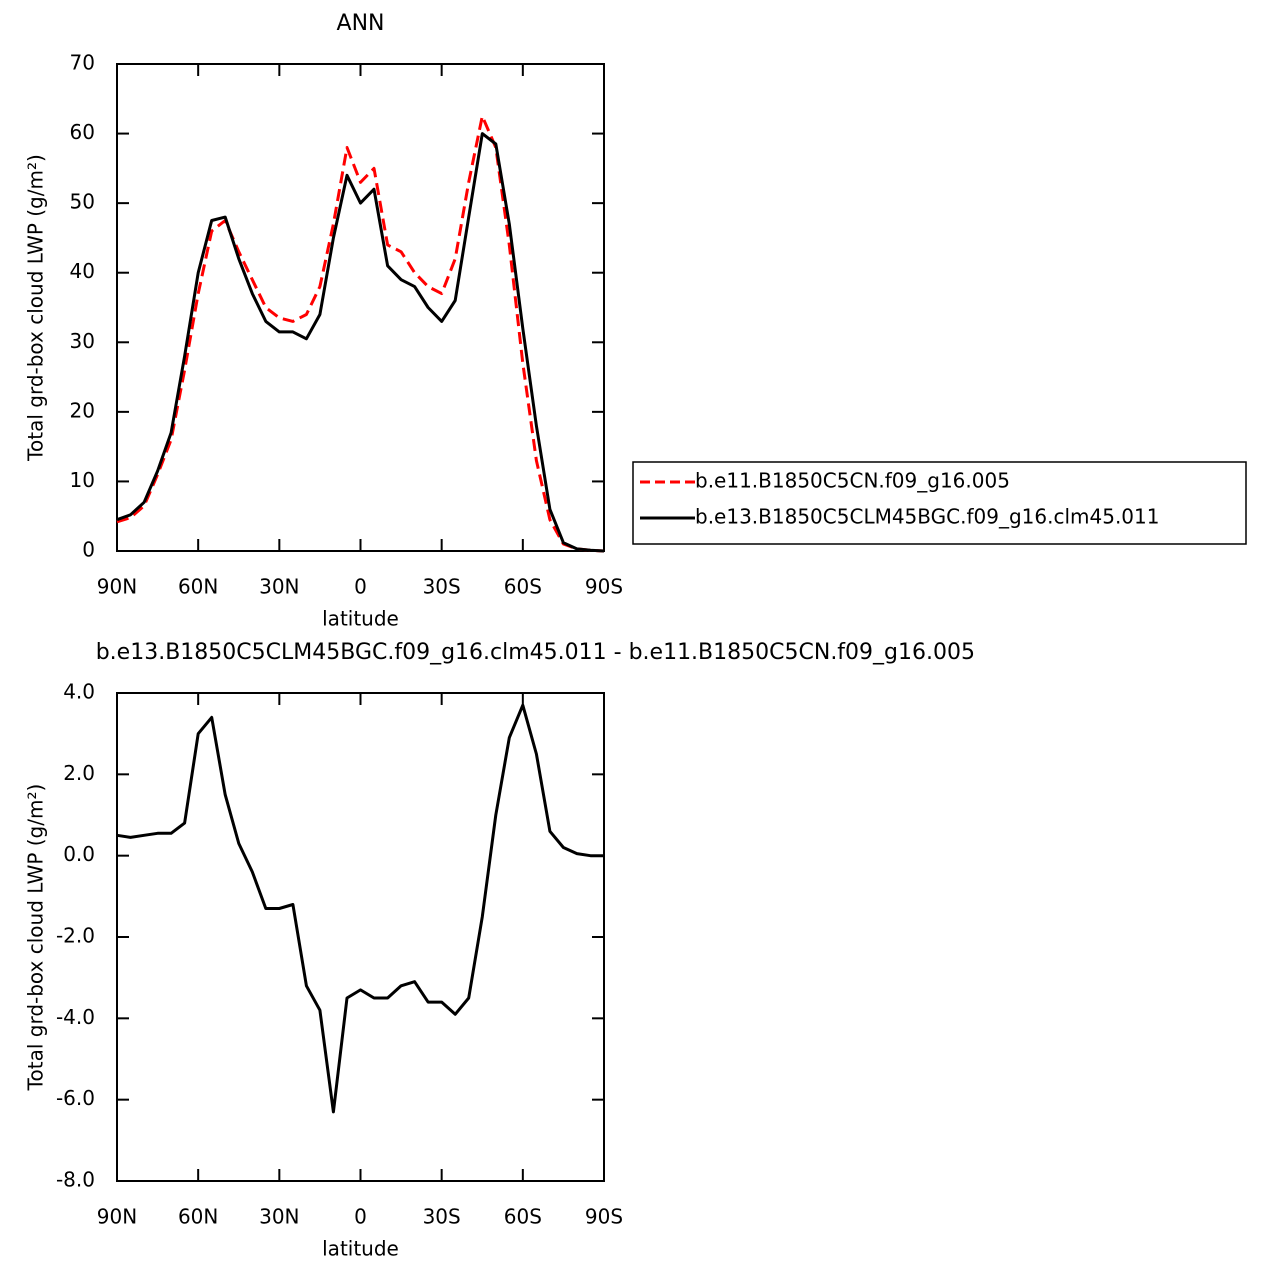 Image resolution: width=1272 pixels, height=1269 pixels. Describe the element at coordinates (82, 271) in the screenshot. I see `y-tick-label: 40` at that location.